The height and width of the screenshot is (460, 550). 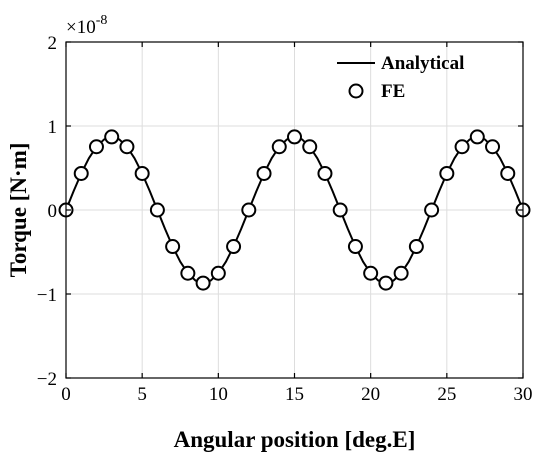 I want to click on y-tick-label: 0, so click(x=53, y=211).